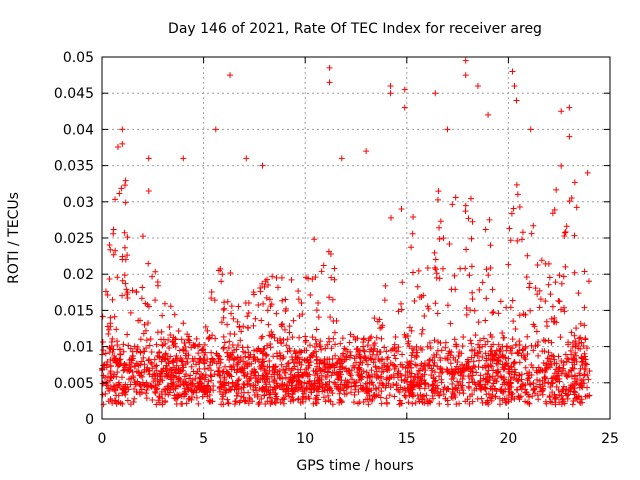 Image resolution: width=640 pixels, height=480 pixels. What do you see at coordinates (102, 439) in the screenshot?
I see `x-tick-label: 0` at bounding box center [102, 439].